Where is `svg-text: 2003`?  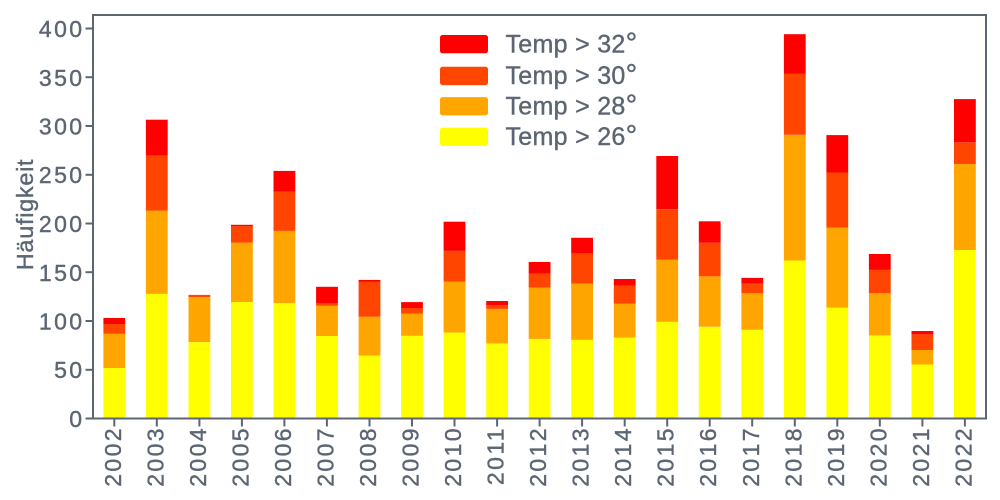
svg-text: 2003 is located at coordinates (155, 456).